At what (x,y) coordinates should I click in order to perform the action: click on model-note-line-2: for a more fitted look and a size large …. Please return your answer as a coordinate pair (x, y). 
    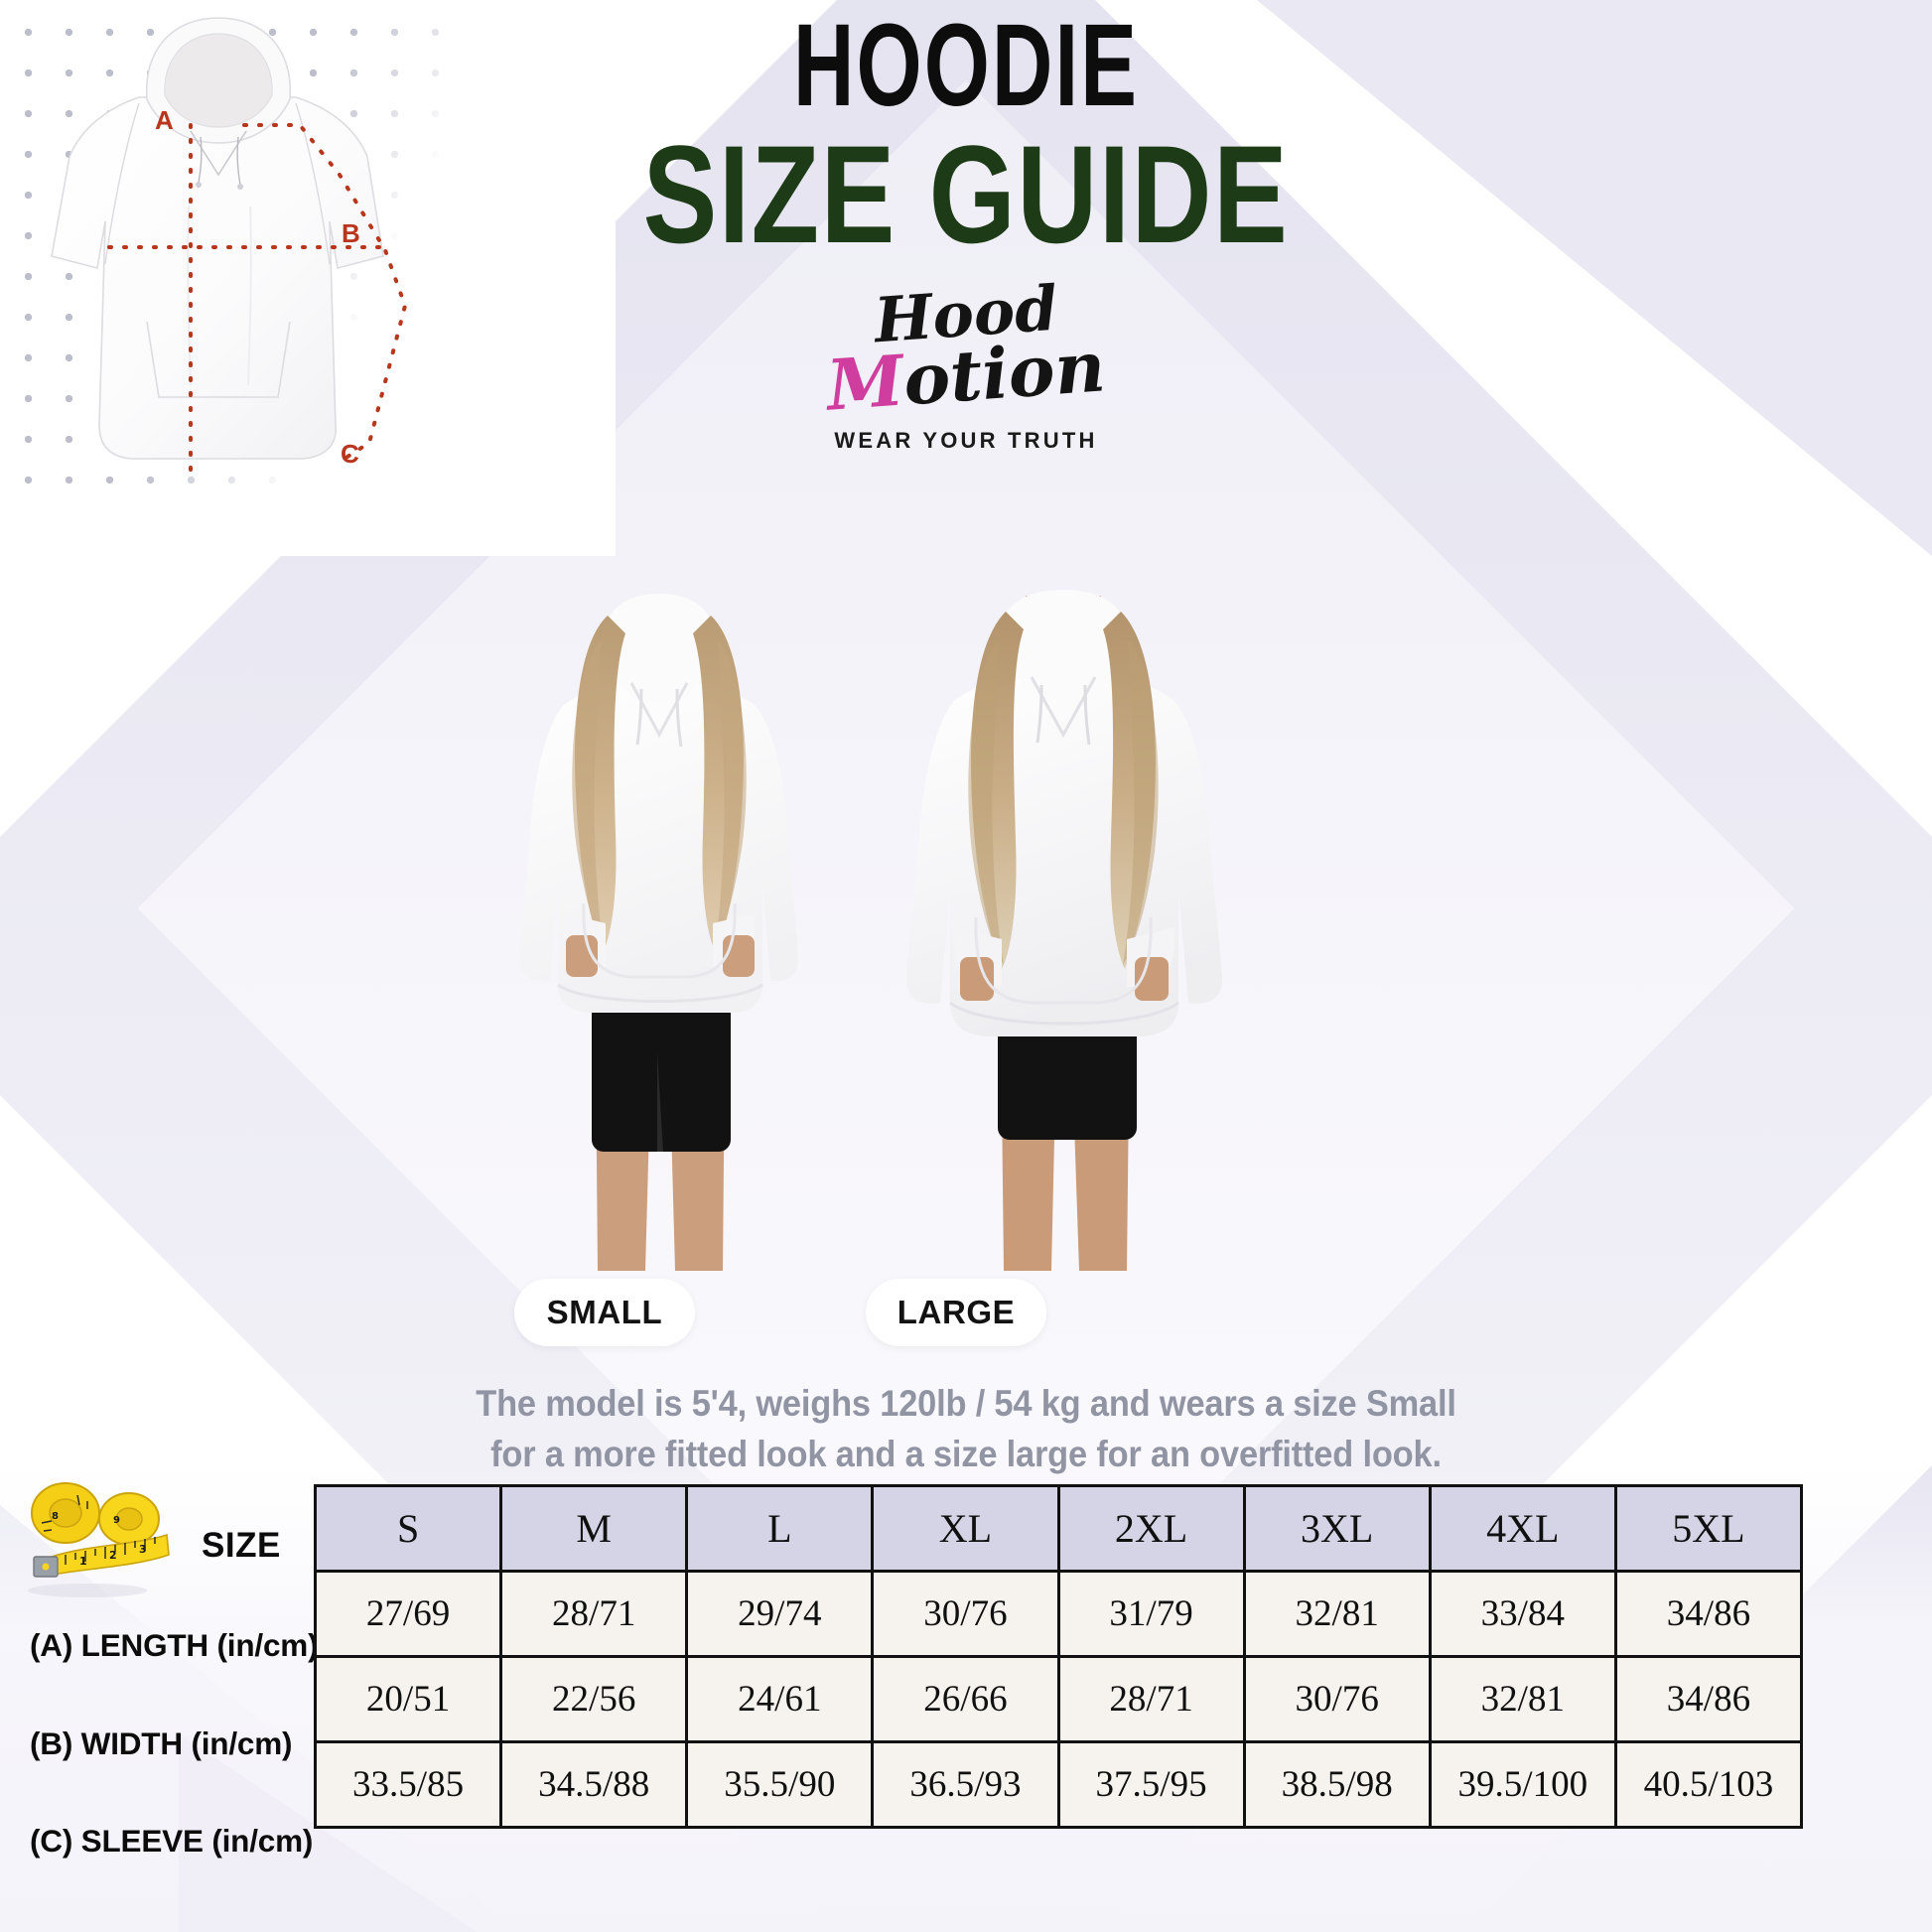
    Looking at the image, I should click on (966, 1454).